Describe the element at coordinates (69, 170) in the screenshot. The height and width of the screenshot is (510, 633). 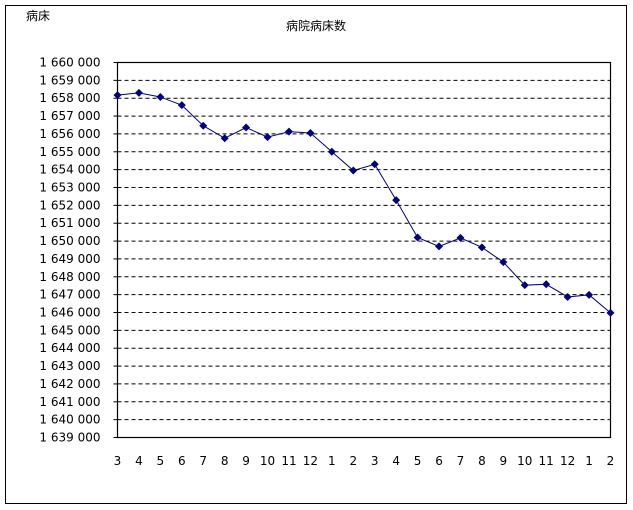
I see `y-tick-label: 1 654 000` at that location.